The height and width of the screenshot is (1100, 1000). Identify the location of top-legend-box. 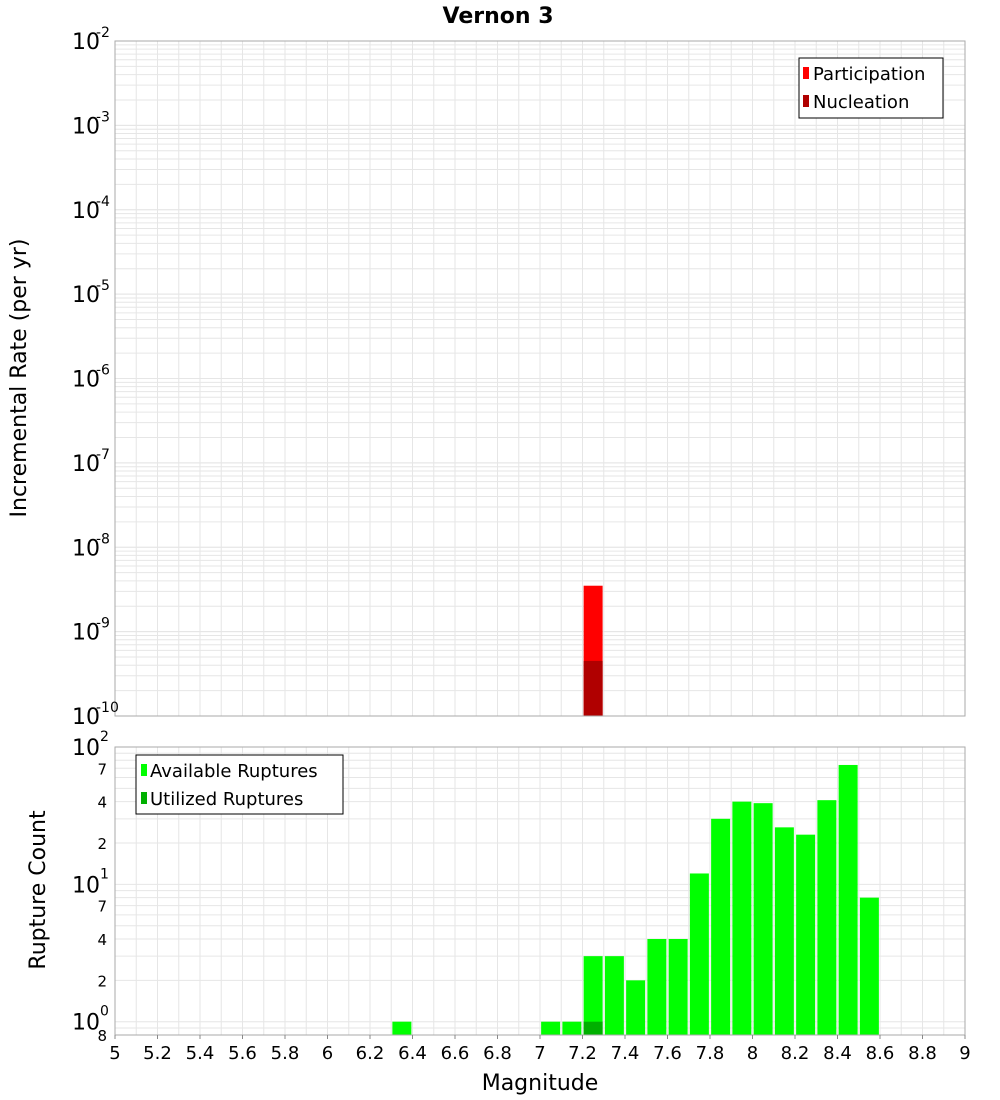
(871, 88).